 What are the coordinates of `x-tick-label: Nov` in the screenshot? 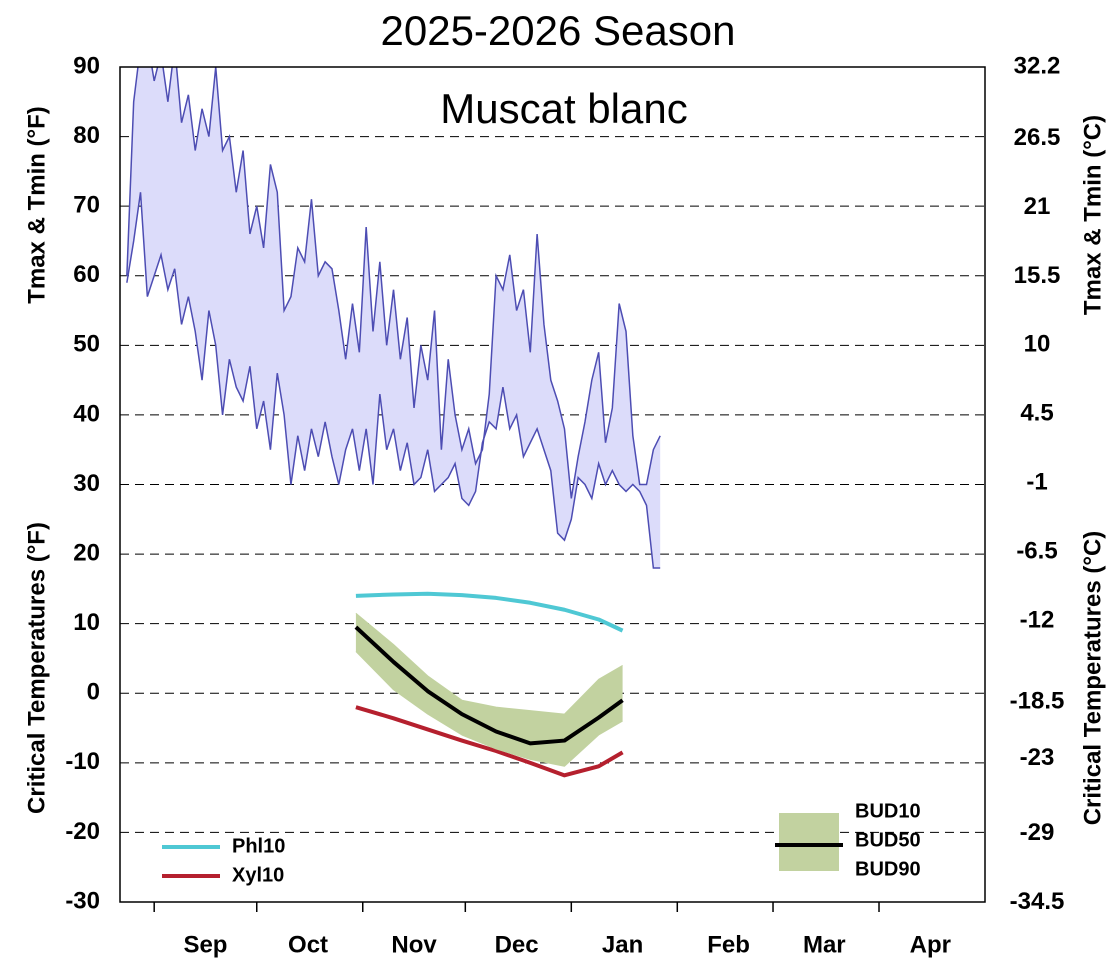 It's located at (414, 944).